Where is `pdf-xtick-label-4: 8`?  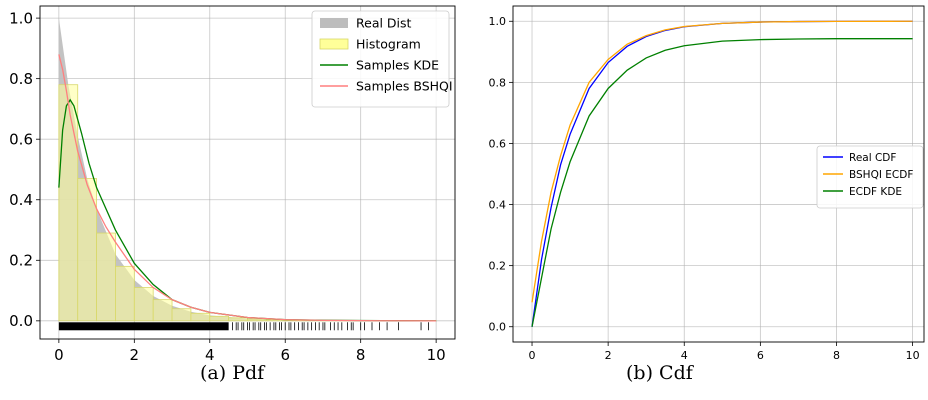
pdf-xtick-label-4: 8 is located at coordinates (361, 355).